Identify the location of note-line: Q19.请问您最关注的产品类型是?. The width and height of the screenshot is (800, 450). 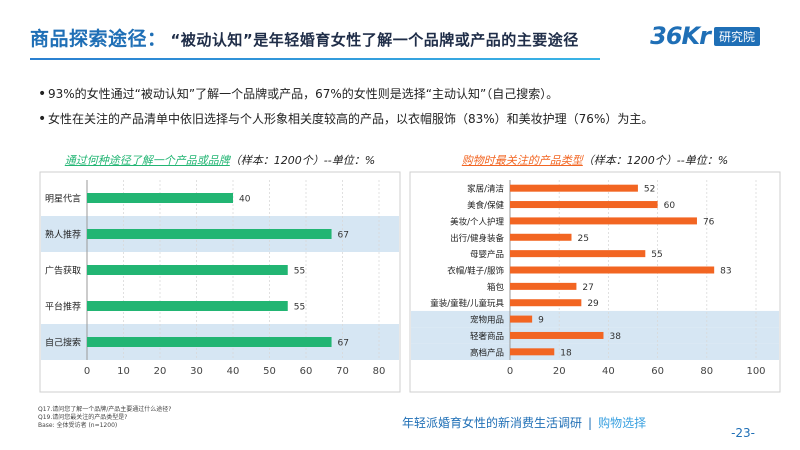
(83, 417).